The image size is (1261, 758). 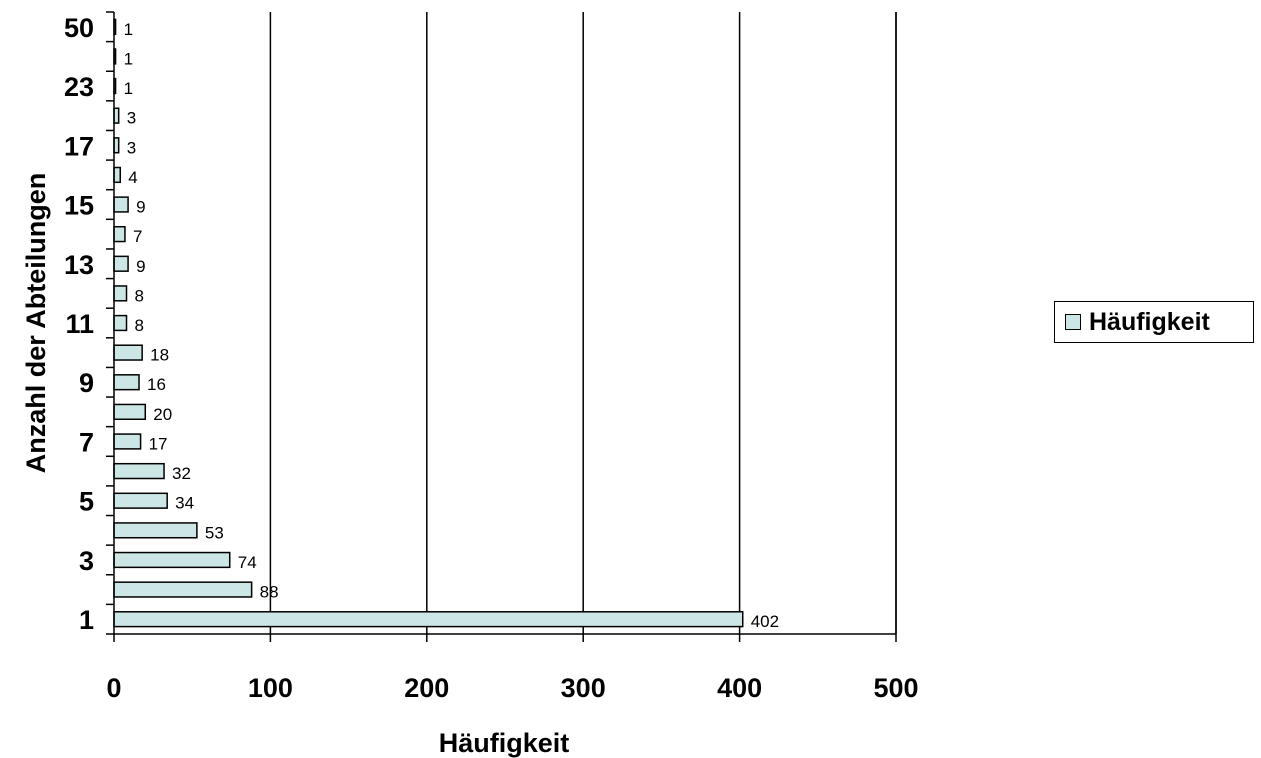 What do you see at coordinates (86, 620) in the screenshot?
I see `y-tick-label-1: 1` at bounding box center [86, 620].